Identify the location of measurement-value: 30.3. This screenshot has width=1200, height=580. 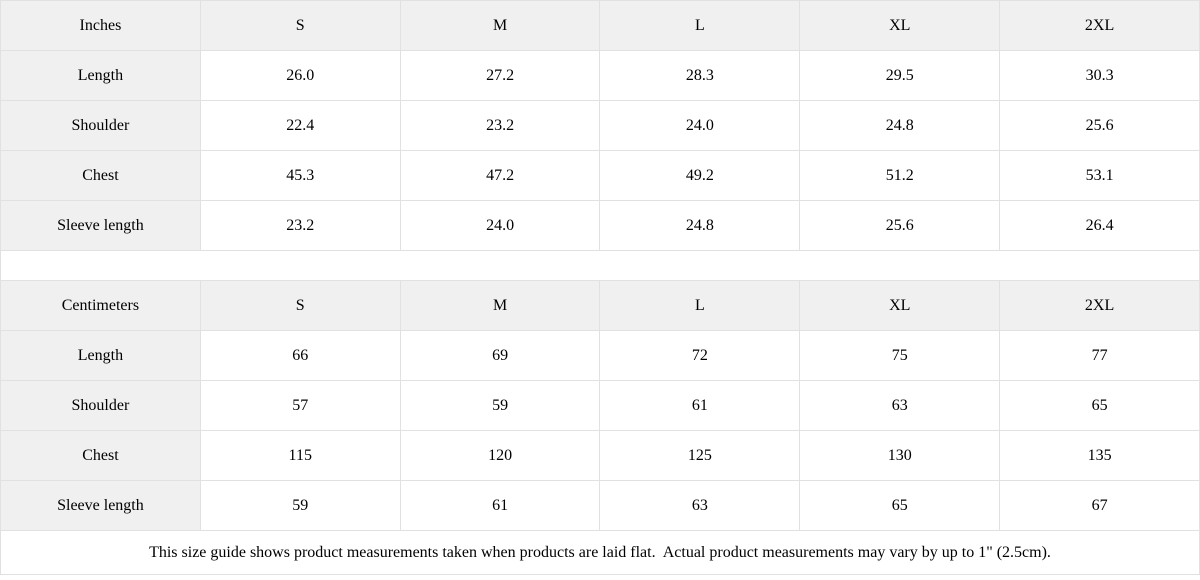
(1099, 75).